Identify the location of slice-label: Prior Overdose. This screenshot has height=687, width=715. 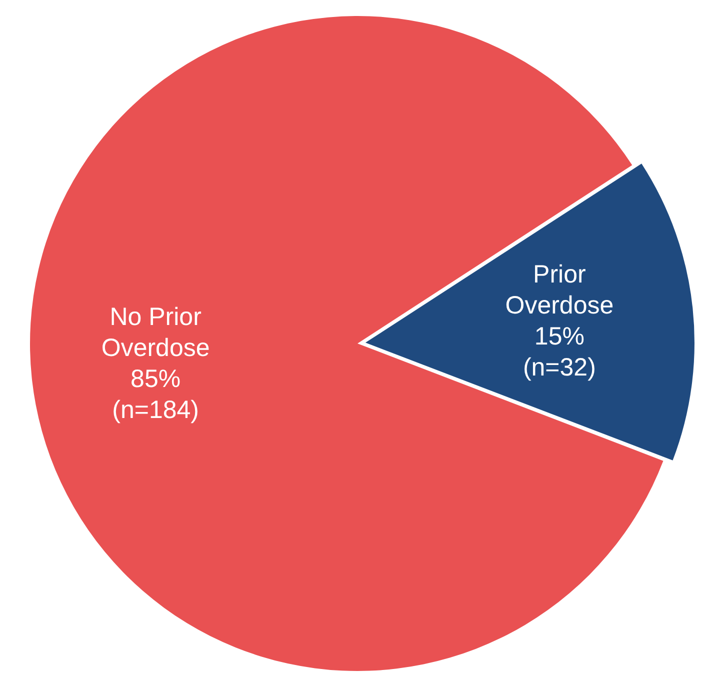
(559, 290).